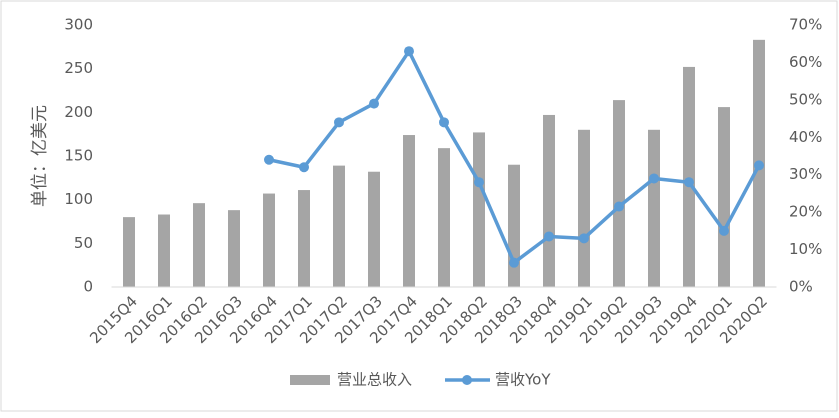 The height and width of the screenshot is (418, 839). I want to click on y2-tick-label: 50%, so click(805, 99).